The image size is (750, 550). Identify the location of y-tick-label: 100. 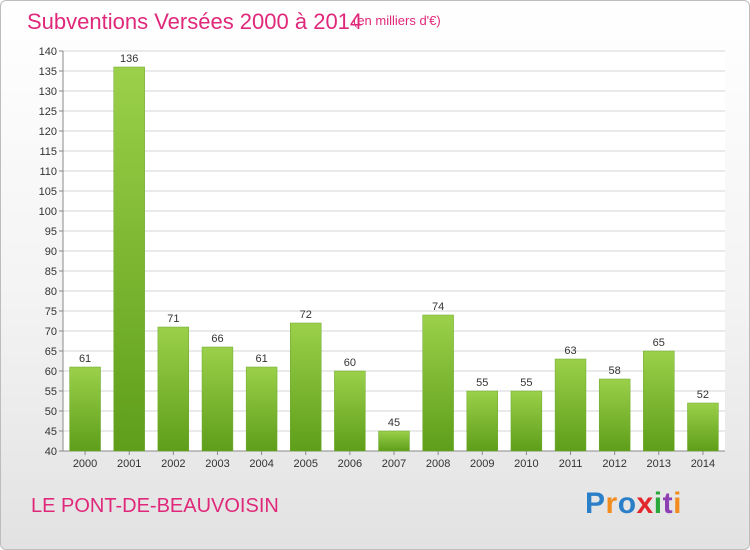
(48, 212).